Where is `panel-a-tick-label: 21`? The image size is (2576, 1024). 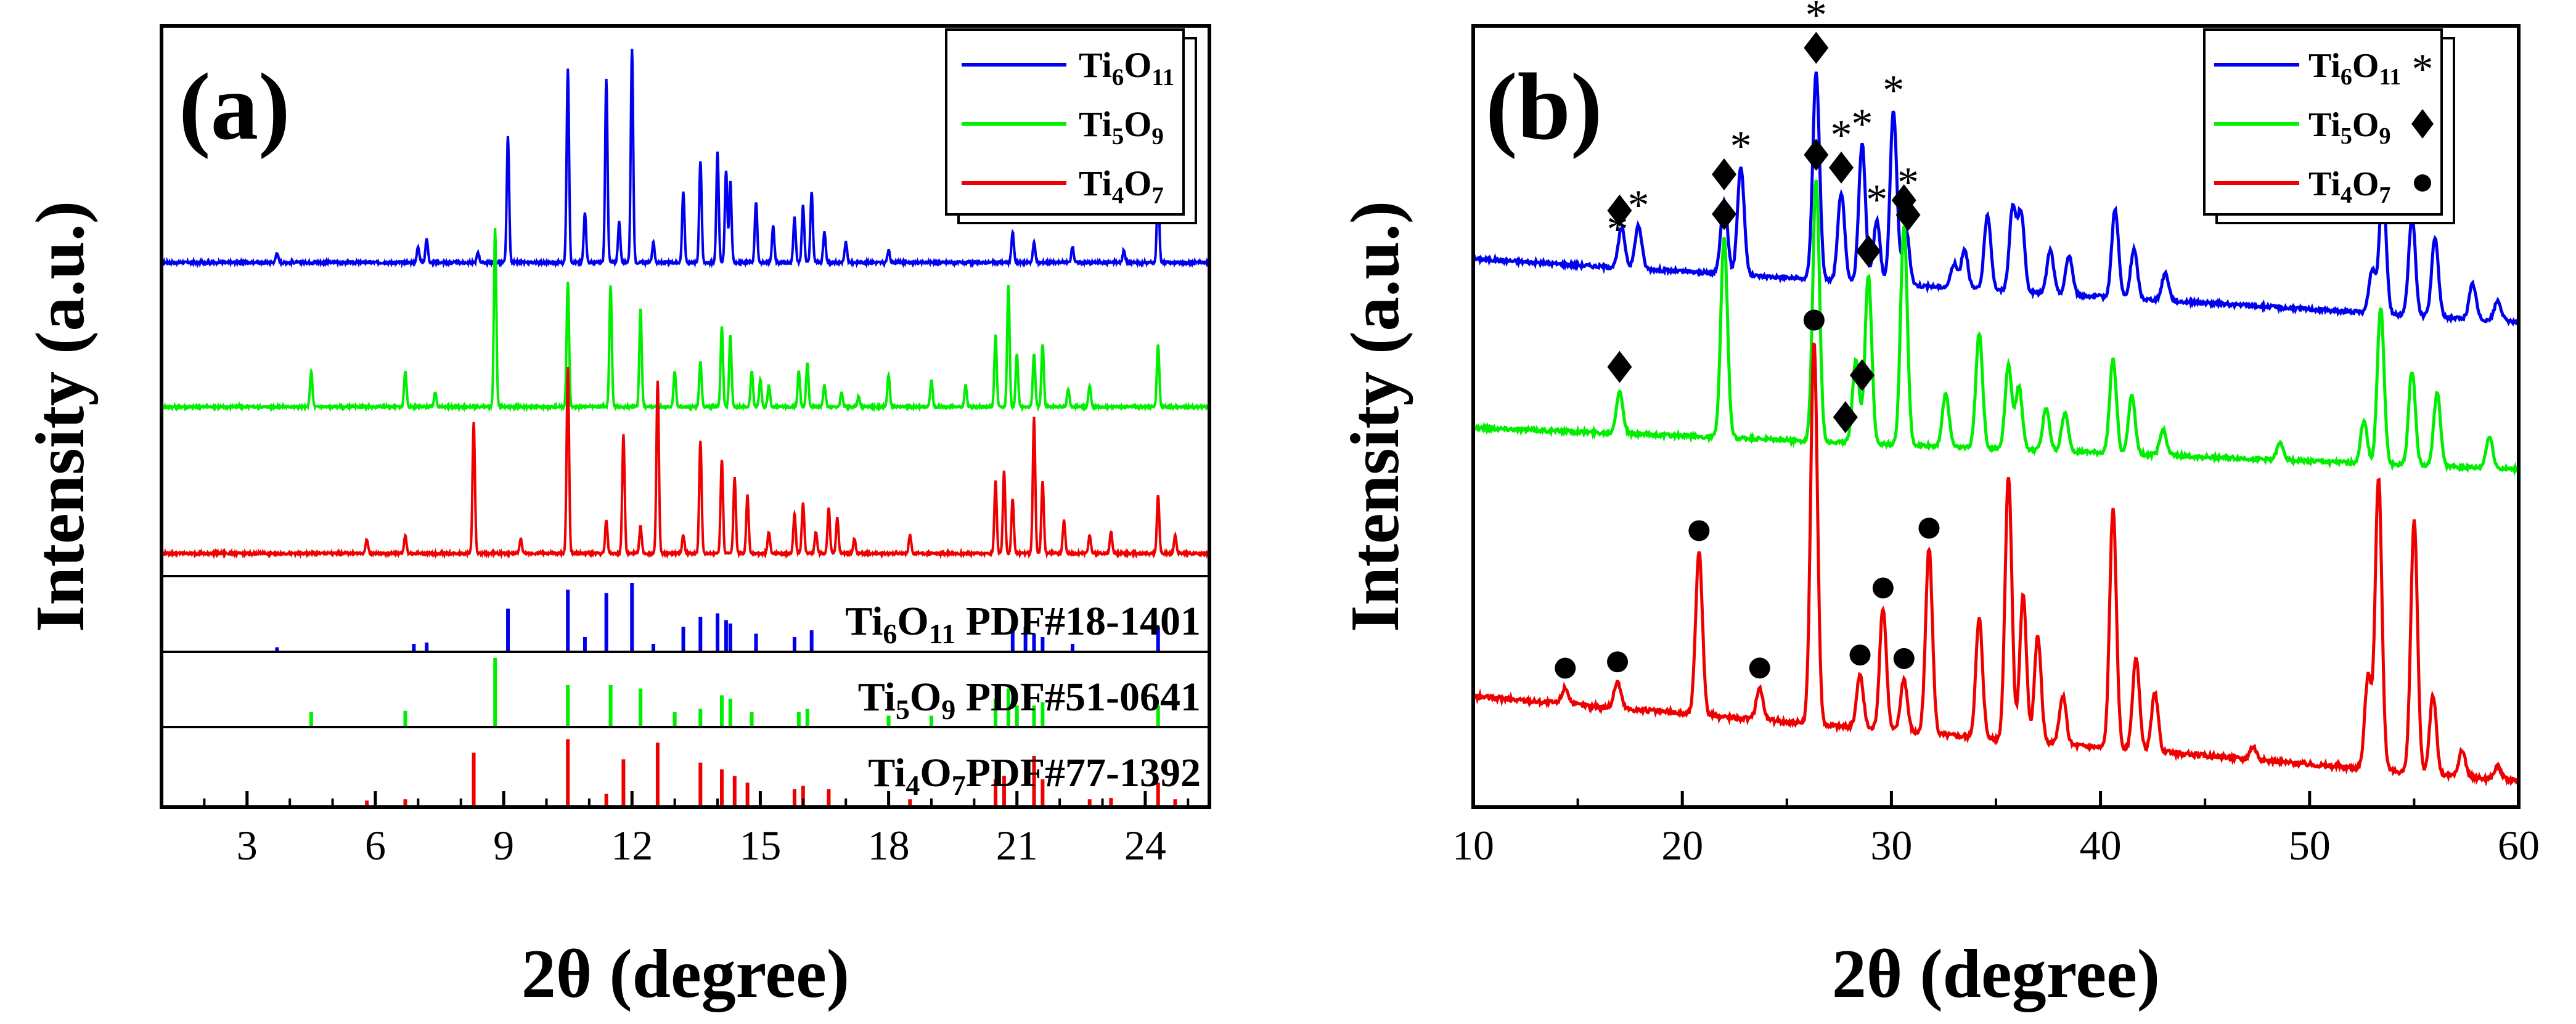 panel-a-tick-label: 21 is located at coordinates (1017, 845).